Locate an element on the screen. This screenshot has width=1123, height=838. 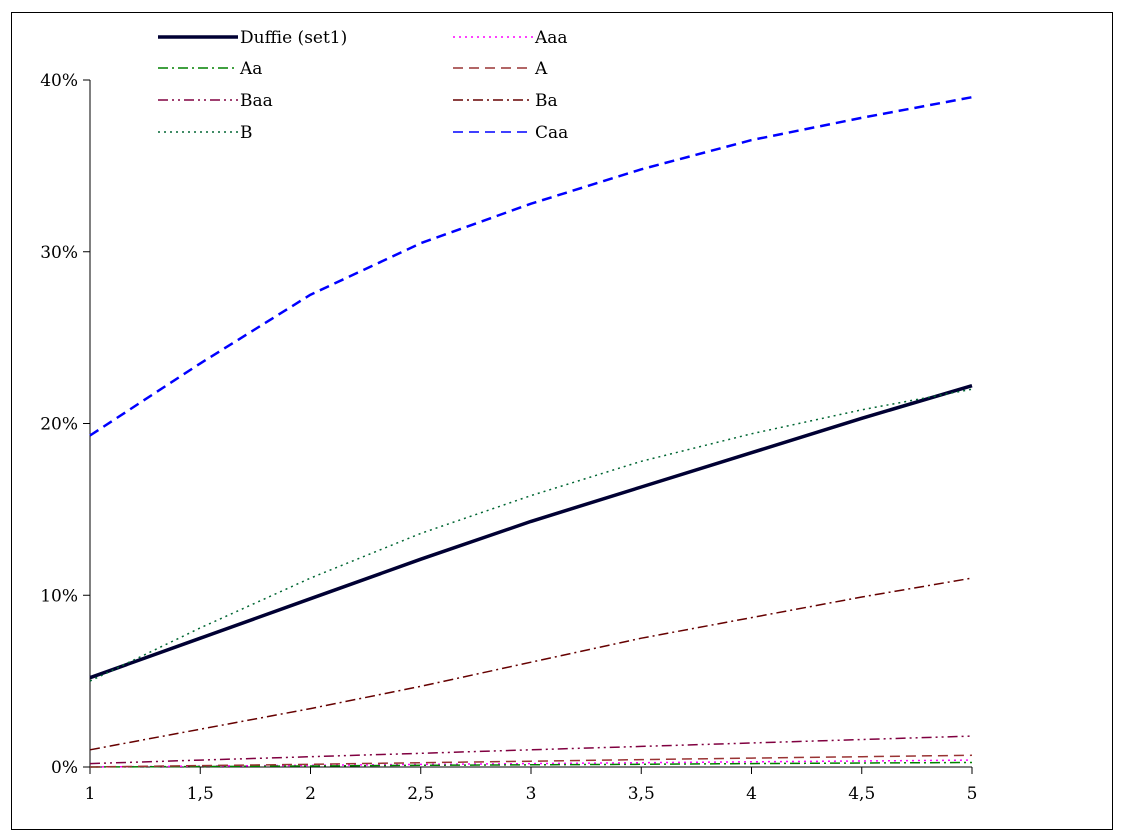
legend-label: B is located at coordinates (246, 133).